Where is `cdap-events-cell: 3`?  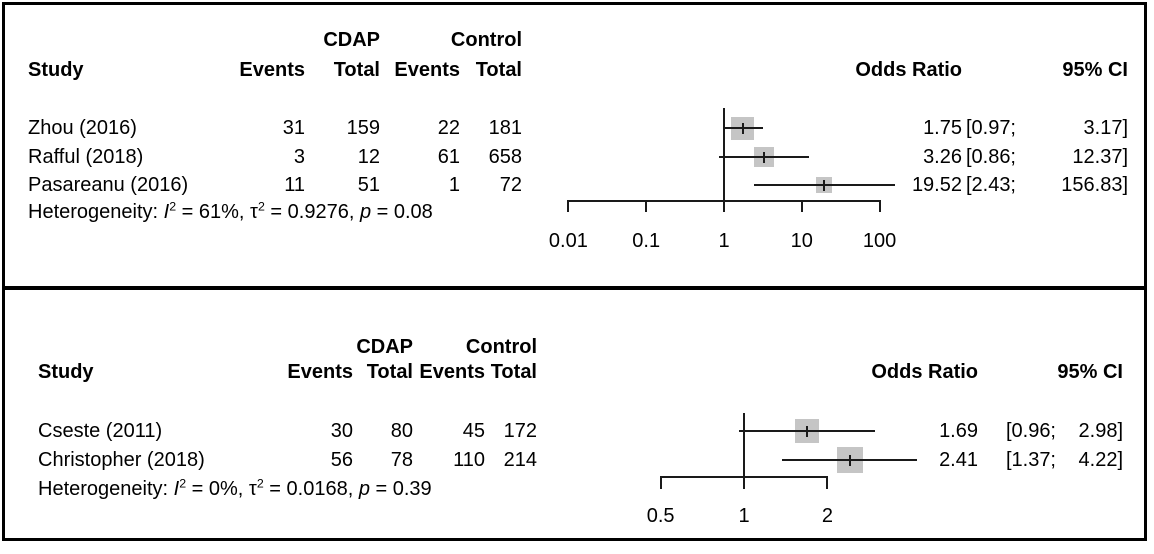 cdap-events-cell: 3 is located at coordinates (299, 156).